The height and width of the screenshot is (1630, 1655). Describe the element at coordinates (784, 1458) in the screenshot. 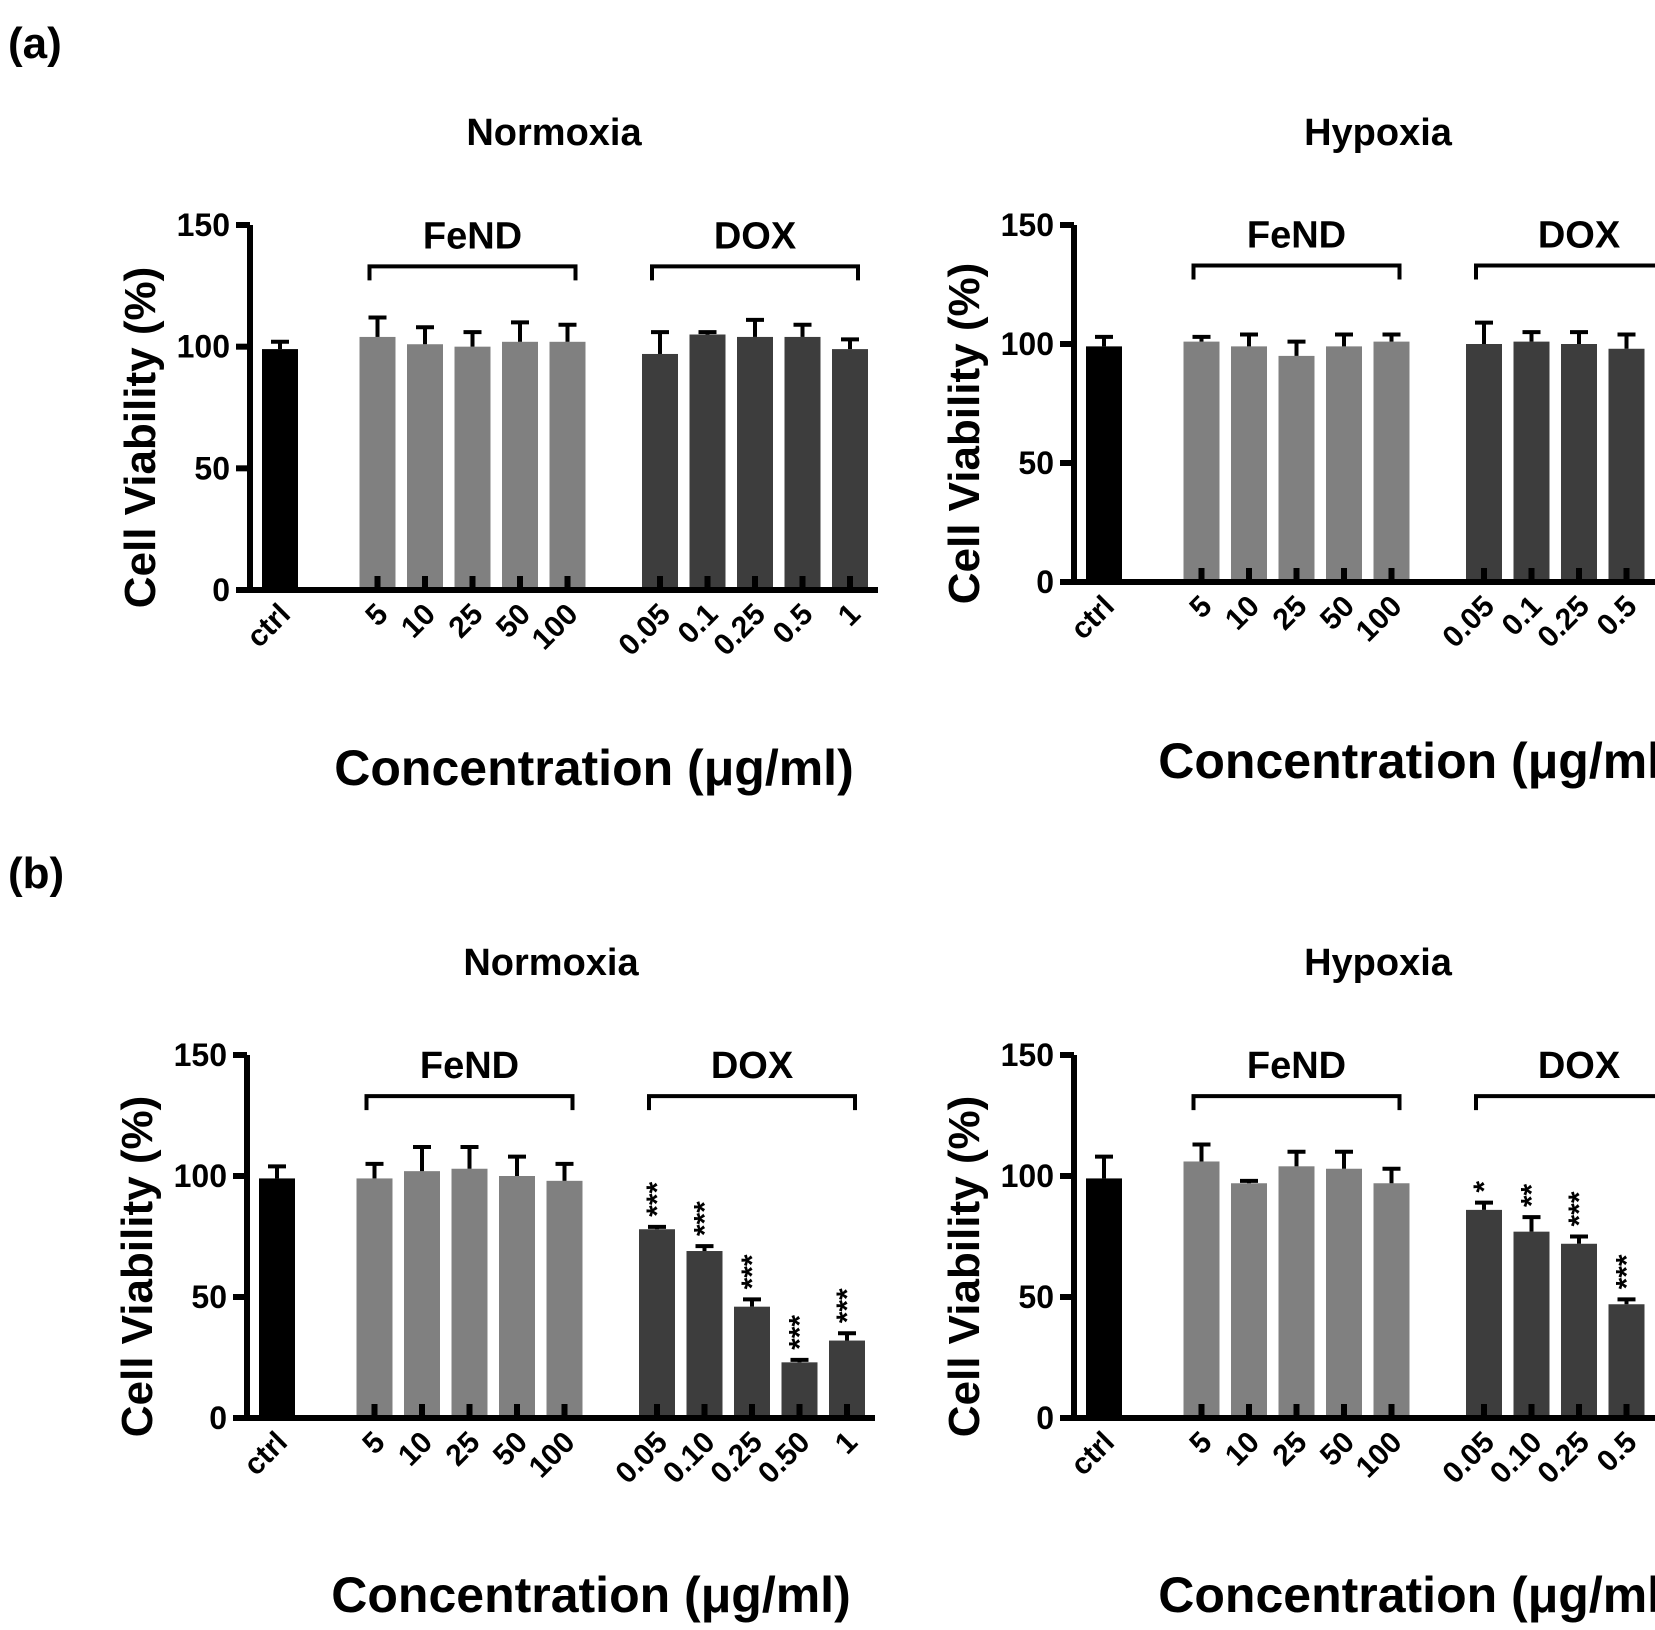

I see `x-tick-label: 0.50` at that location.